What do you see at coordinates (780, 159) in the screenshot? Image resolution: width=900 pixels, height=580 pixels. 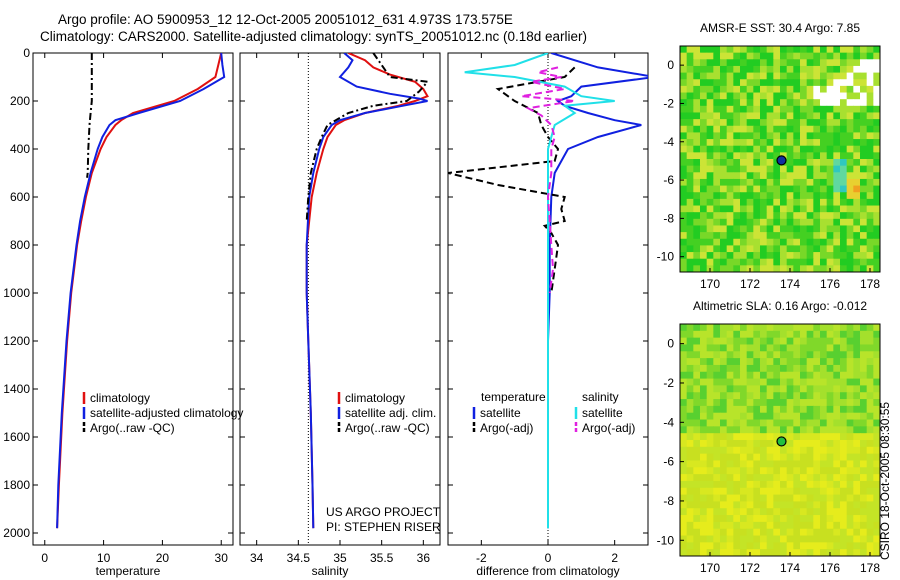 I see `map-cells` at bounding box center [780, 159].